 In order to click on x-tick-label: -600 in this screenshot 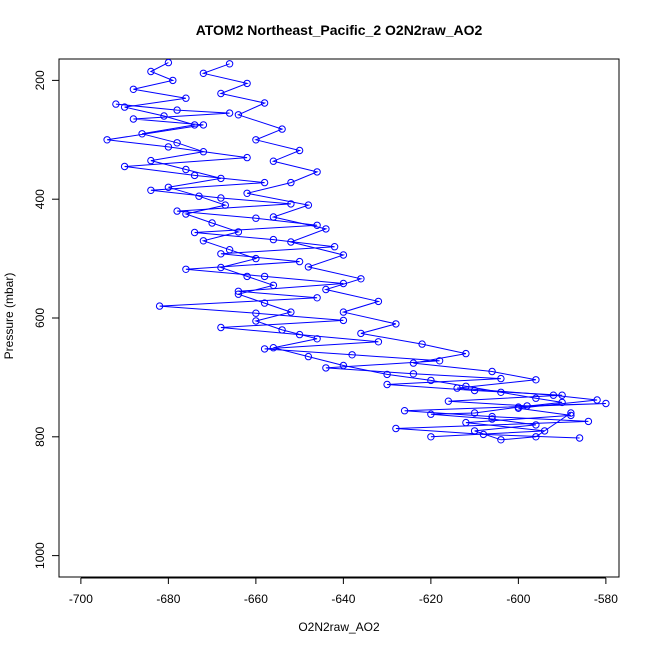, I will do `click(518, 599)`.